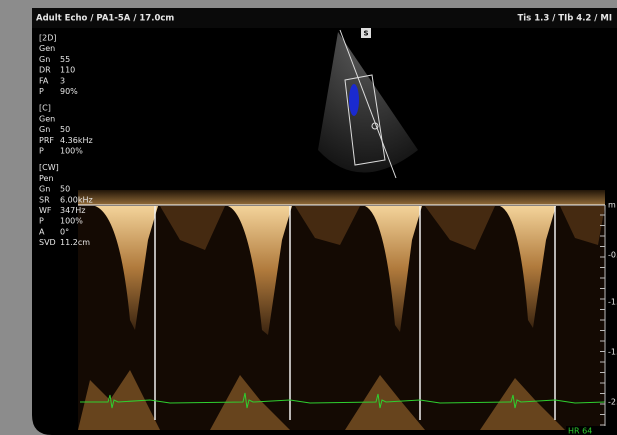 Image resolution: width=617 pixels, height=435 pixels. Describe the element at coordinates (46, 178) in the screenshot. I see `param-label: Pen` at that location.